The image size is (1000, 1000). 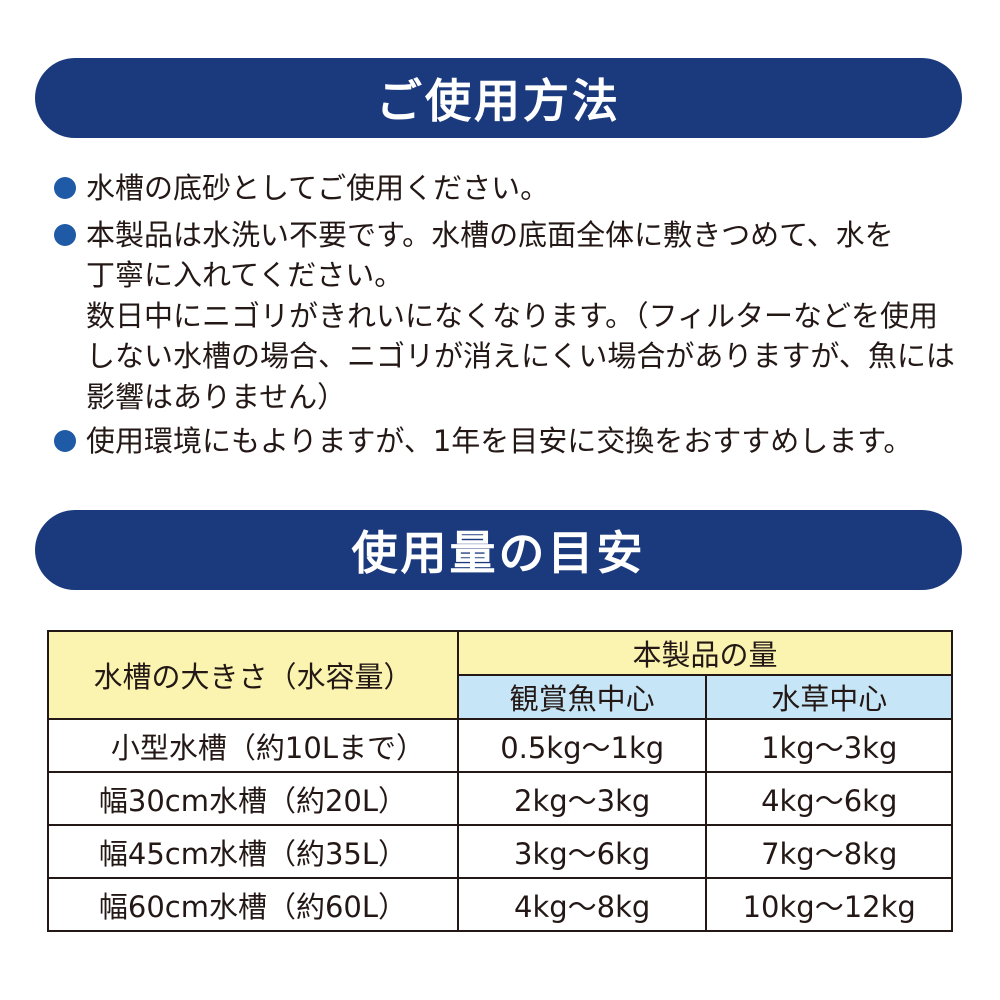 I want to click on tank-size-cell: 幅60cm水槽（約60L）, so click(x=253, y=904).